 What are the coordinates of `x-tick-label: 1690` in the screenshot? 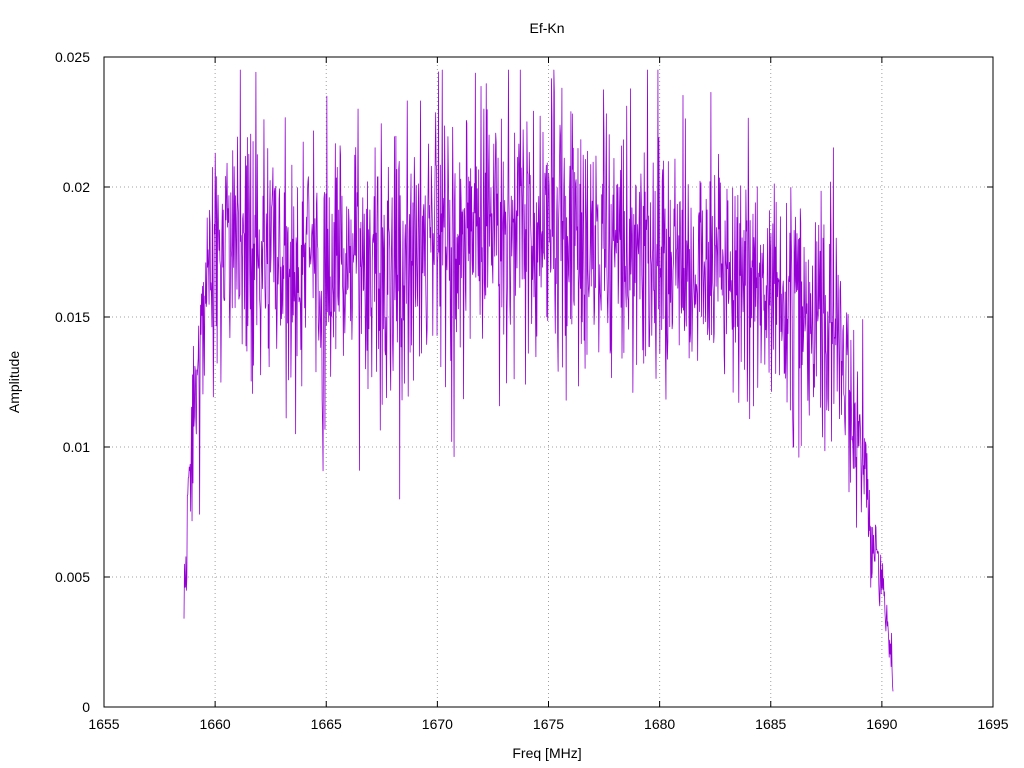 It's located at (881, 724).